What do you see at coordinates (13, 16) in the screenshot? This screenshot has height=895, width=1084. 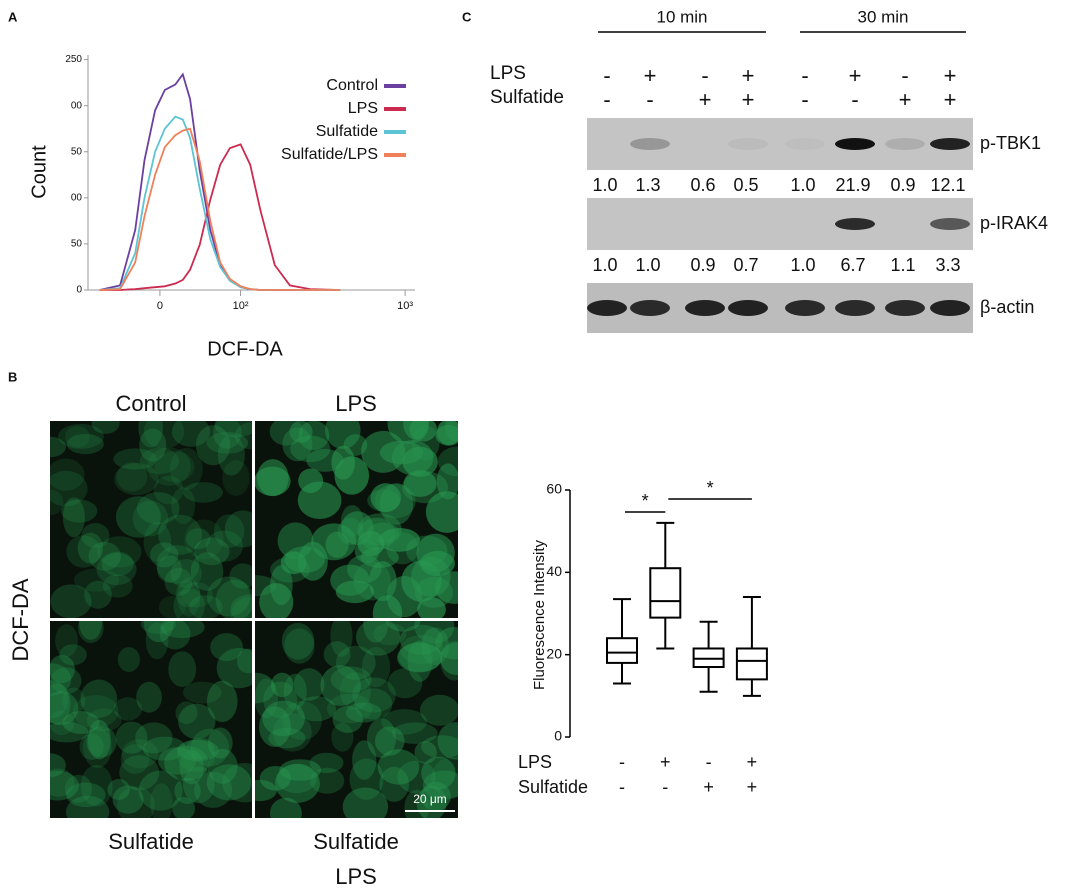 I see `panel-label: A` at bounding box center [13, 16].